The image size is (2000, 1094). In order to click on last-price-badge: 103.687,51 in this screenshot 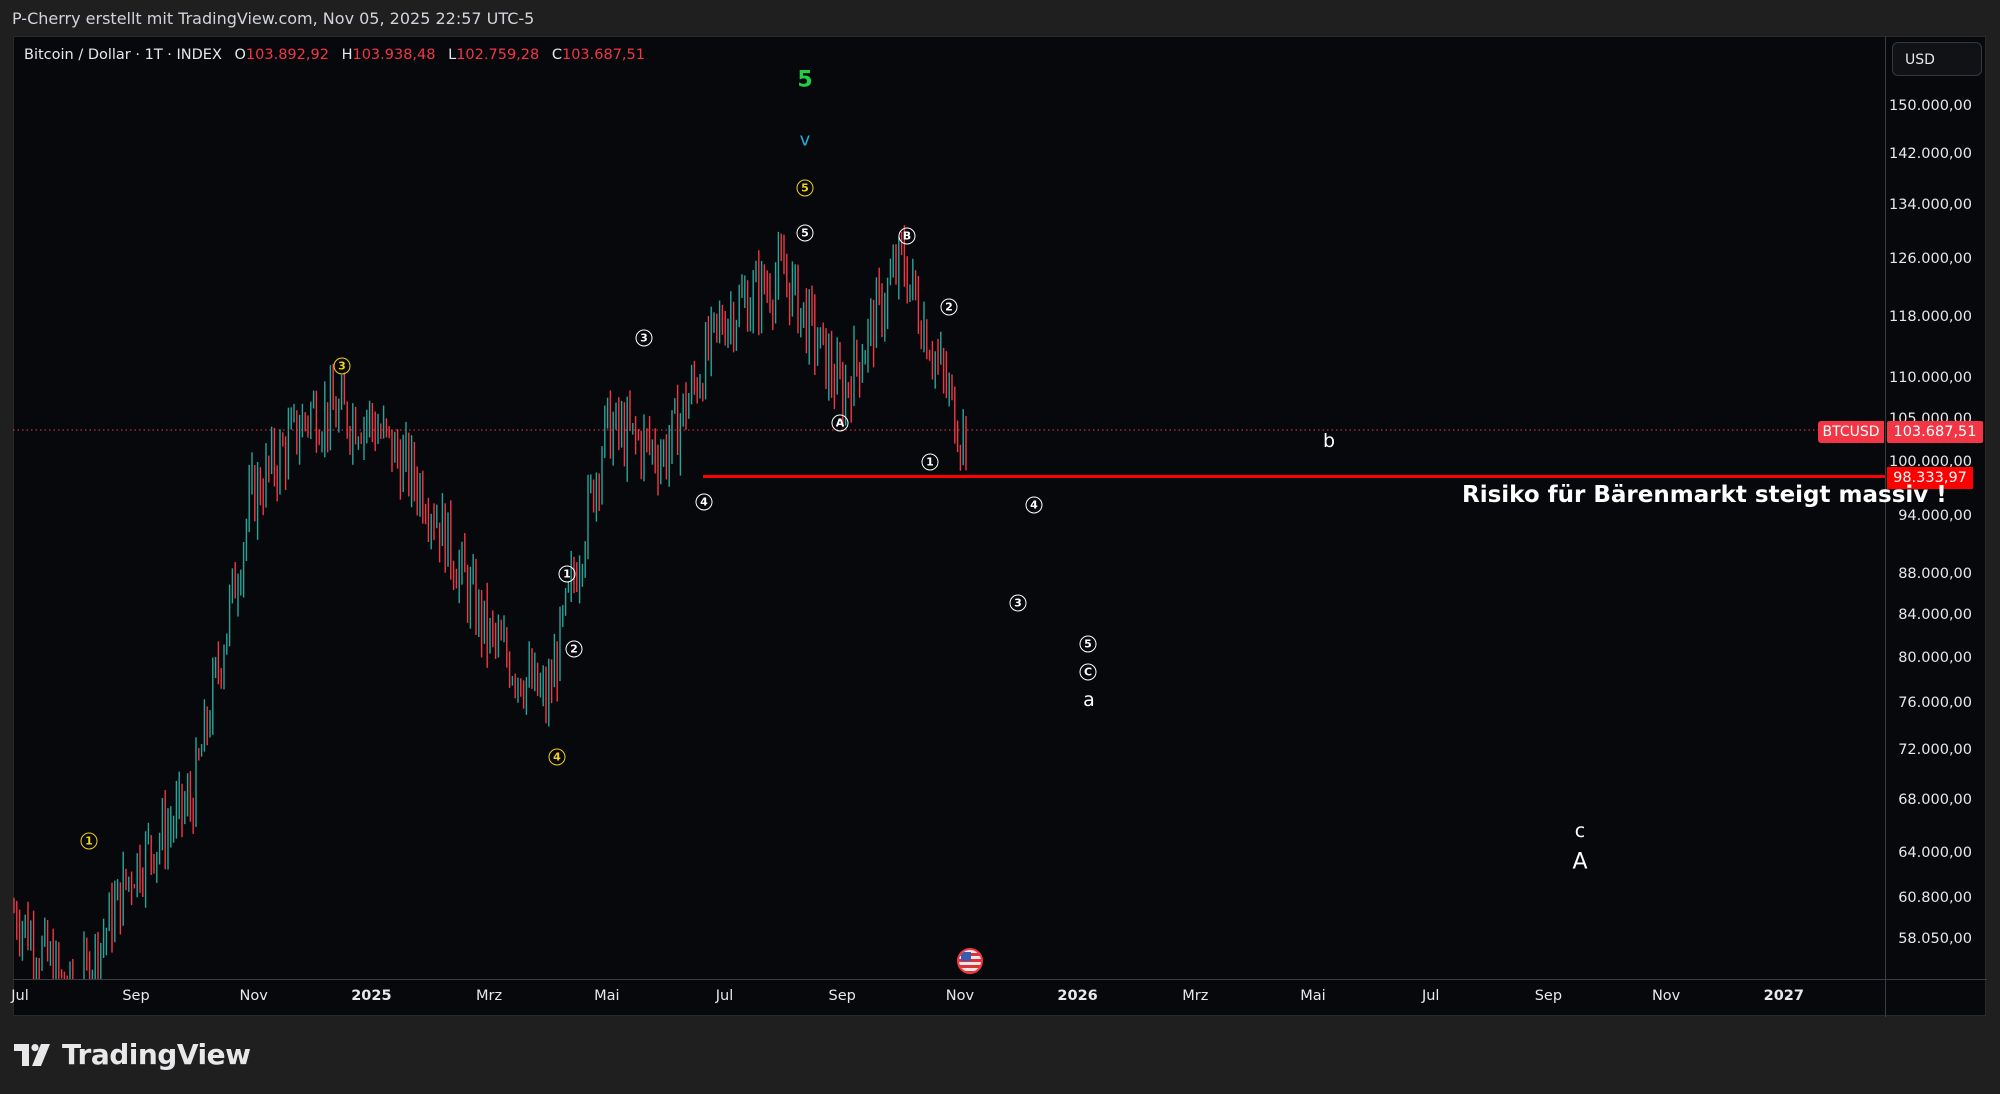, I will do `click(1935, 432)`.